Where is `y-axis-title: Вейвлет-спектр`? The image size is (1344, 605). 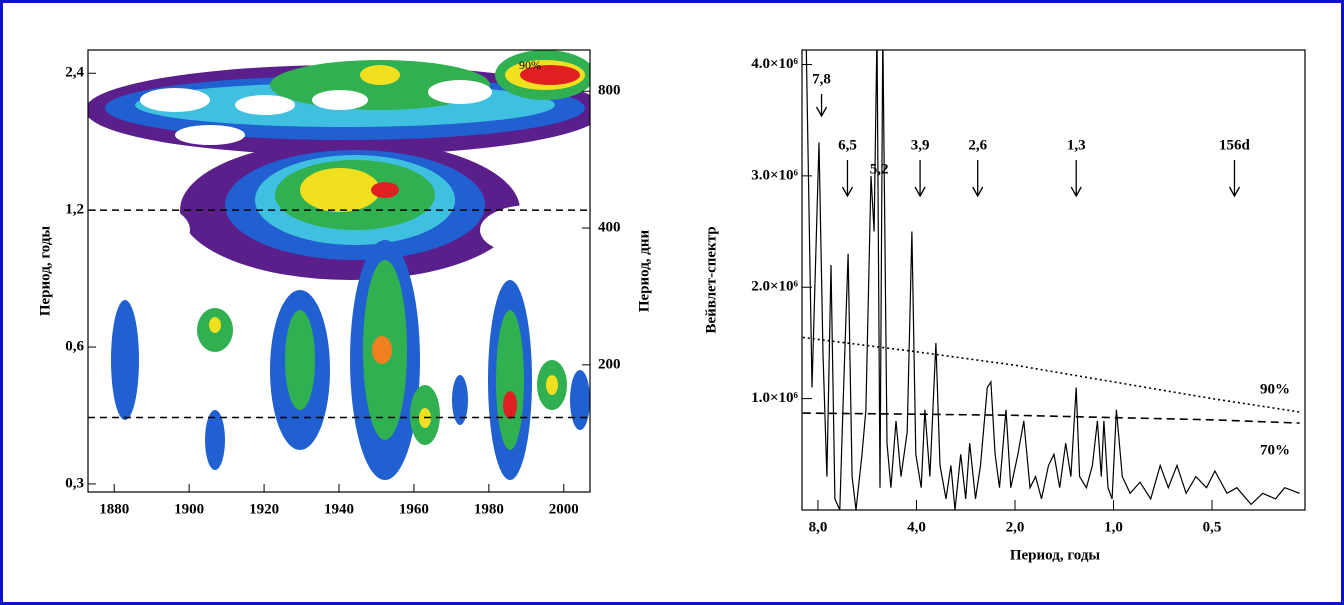 y-axis-title: Вейвлет-спектр is located at coordinates (711, 279).